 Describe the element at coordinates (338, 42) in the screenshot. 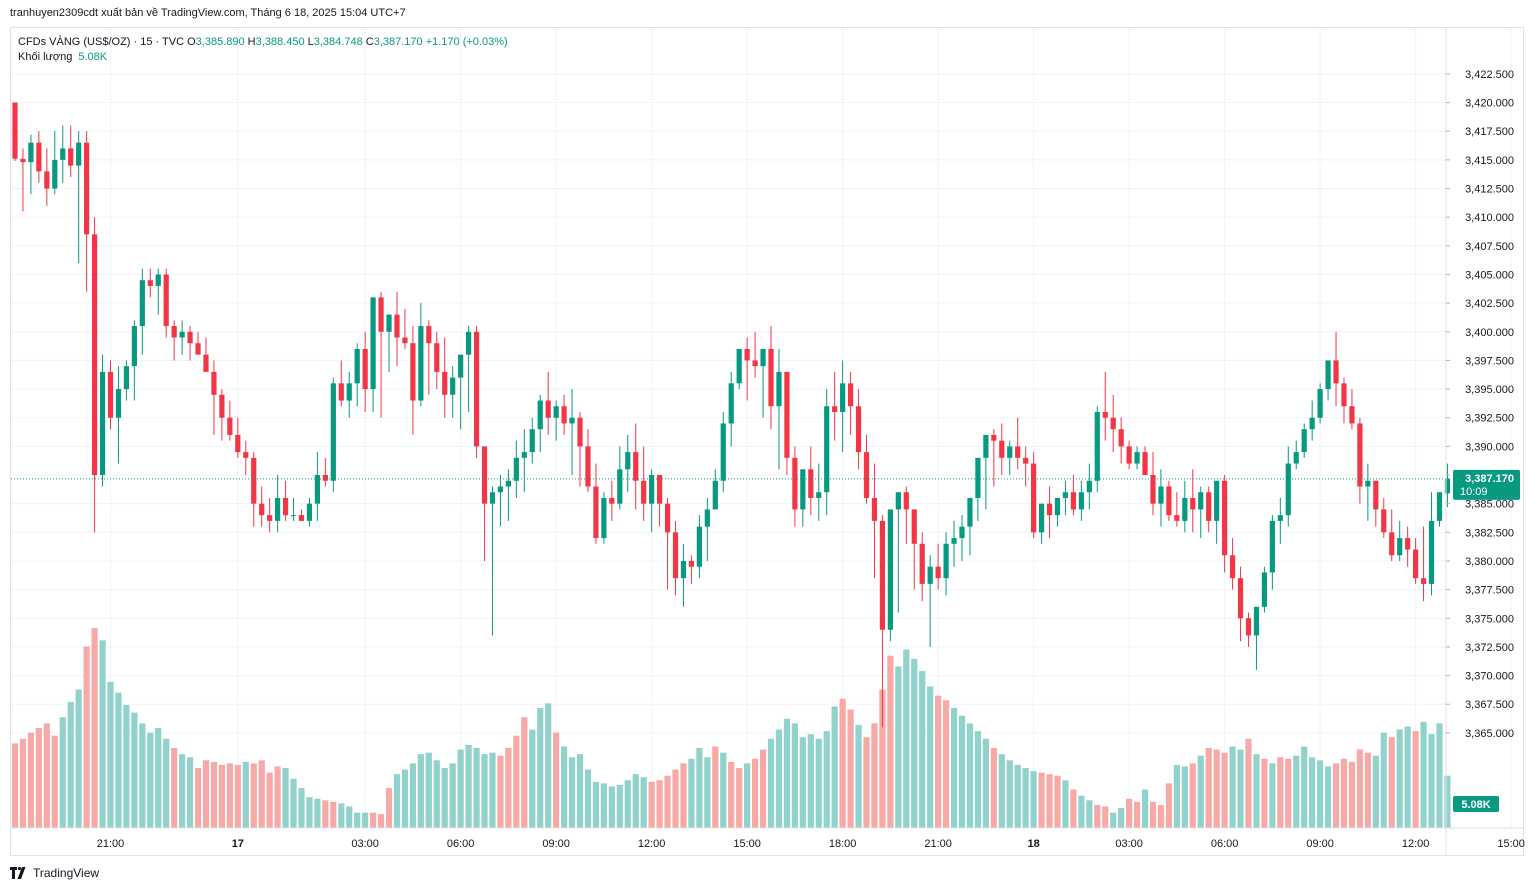

I see `legend-low-value: 3,384.748` at that location.